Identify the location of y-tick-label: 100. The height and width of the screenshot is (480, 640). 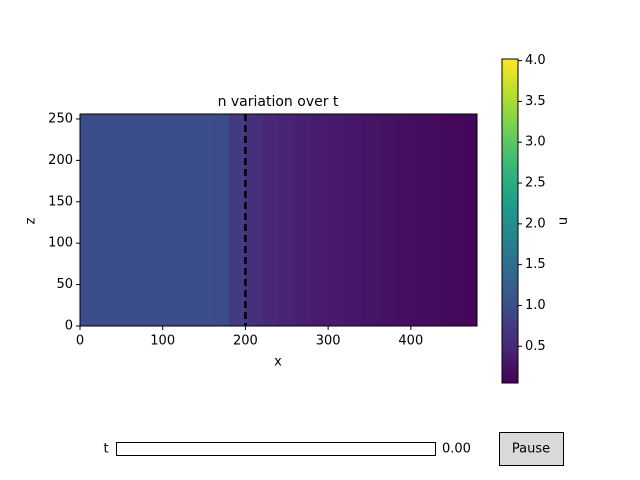
(60, 243).